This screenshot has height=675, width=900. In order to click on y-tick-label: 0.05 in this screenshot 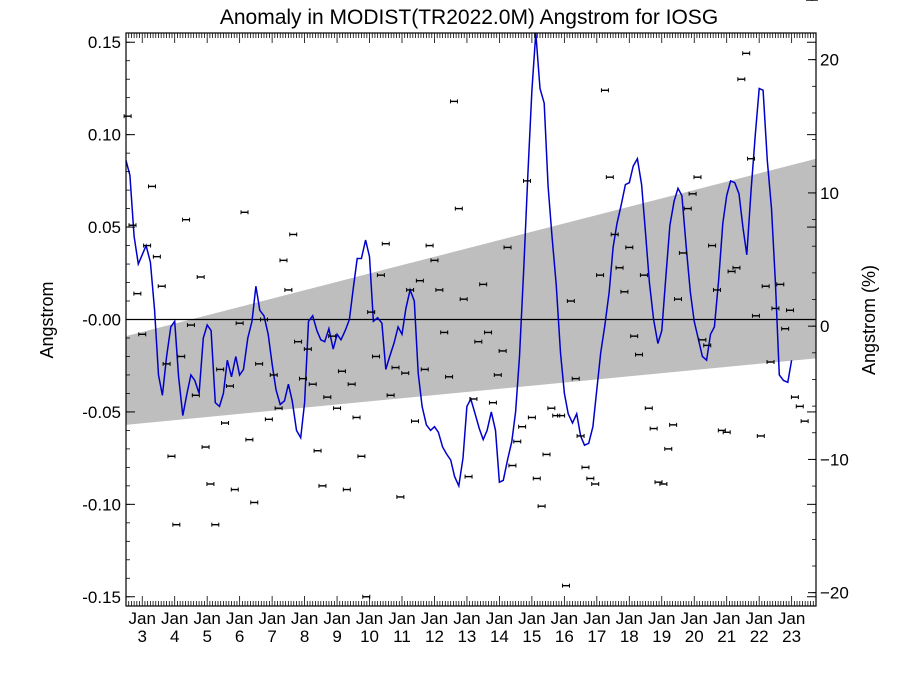, I will do `click(104, 227)`.